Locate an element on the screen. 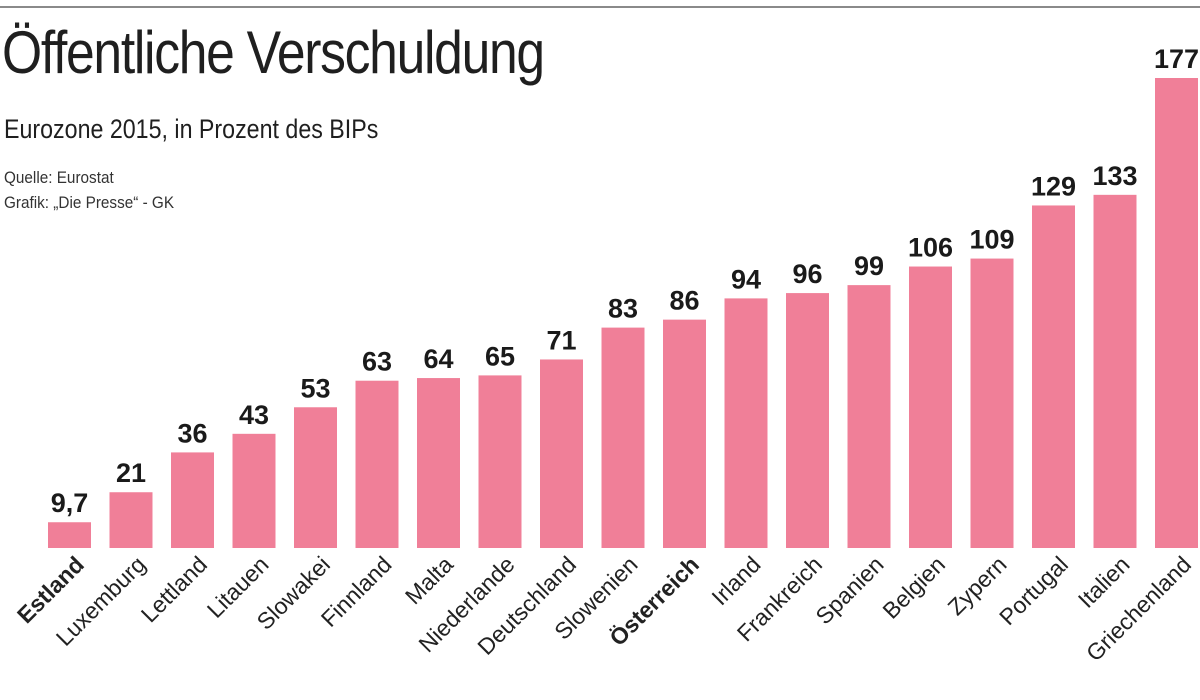  credit-note: Grafik: „Die Presse“ - GK is located at coordinates (89, 202).